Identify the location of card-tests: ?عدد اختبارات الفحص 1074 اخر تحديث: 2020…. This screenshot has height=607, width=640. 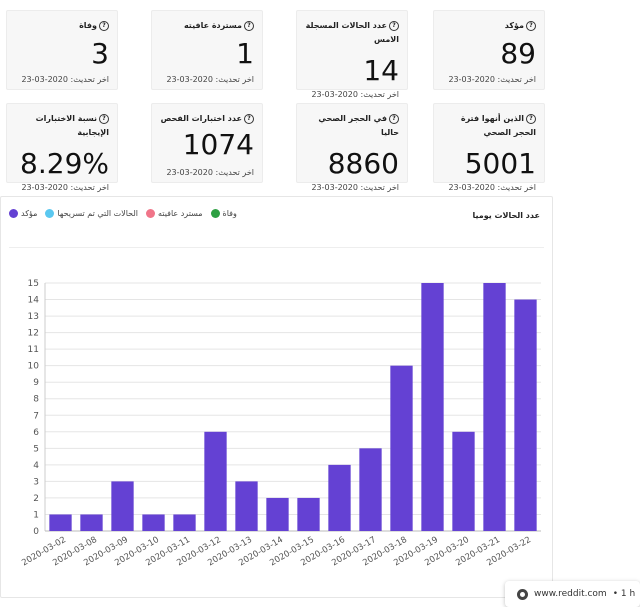
(207, 143).